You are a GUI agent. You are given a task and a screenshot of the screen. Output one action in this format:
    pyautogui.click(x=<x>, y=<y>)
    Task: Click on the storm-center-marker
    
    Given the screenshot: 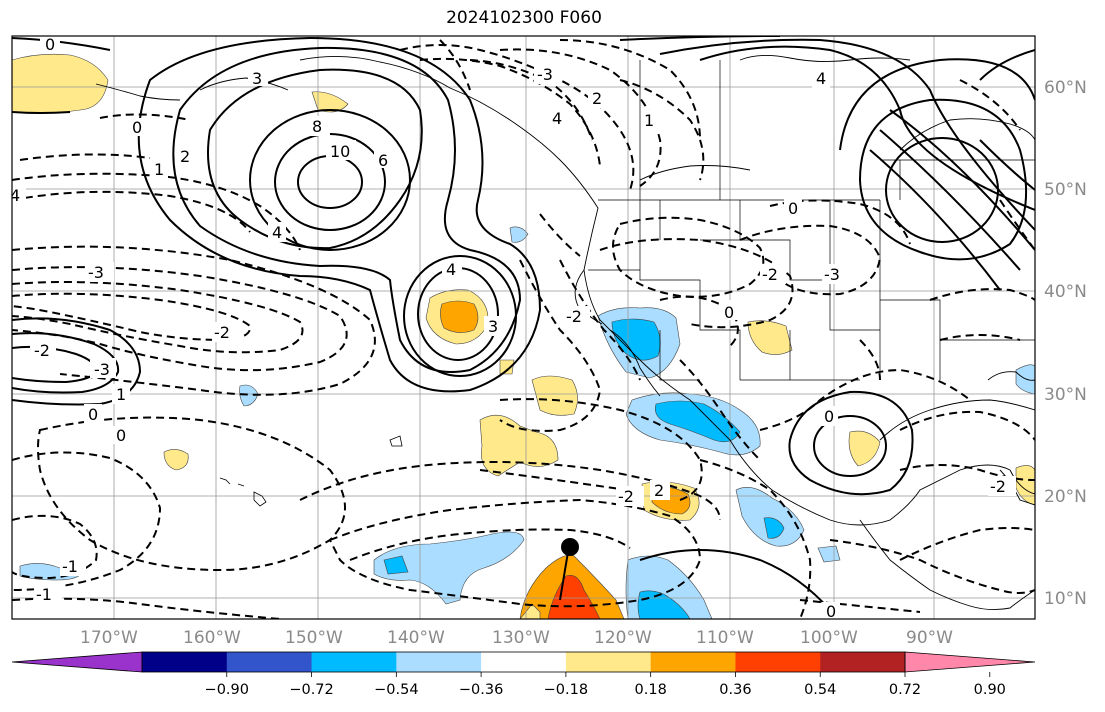 What is the action you would take?
    pyautogui.click(x=570, y=547)
    